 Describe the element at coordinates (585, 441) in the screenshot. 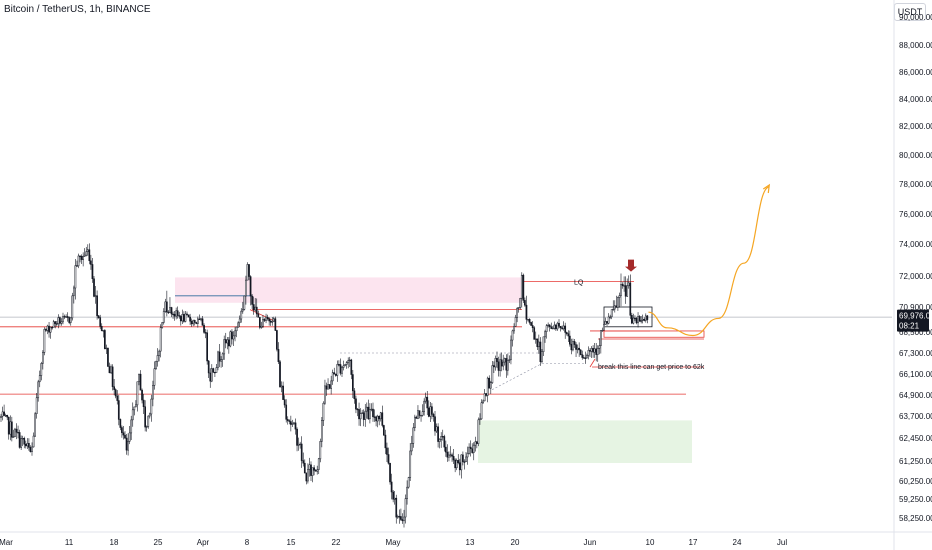

I see `demand-zone` at that location.